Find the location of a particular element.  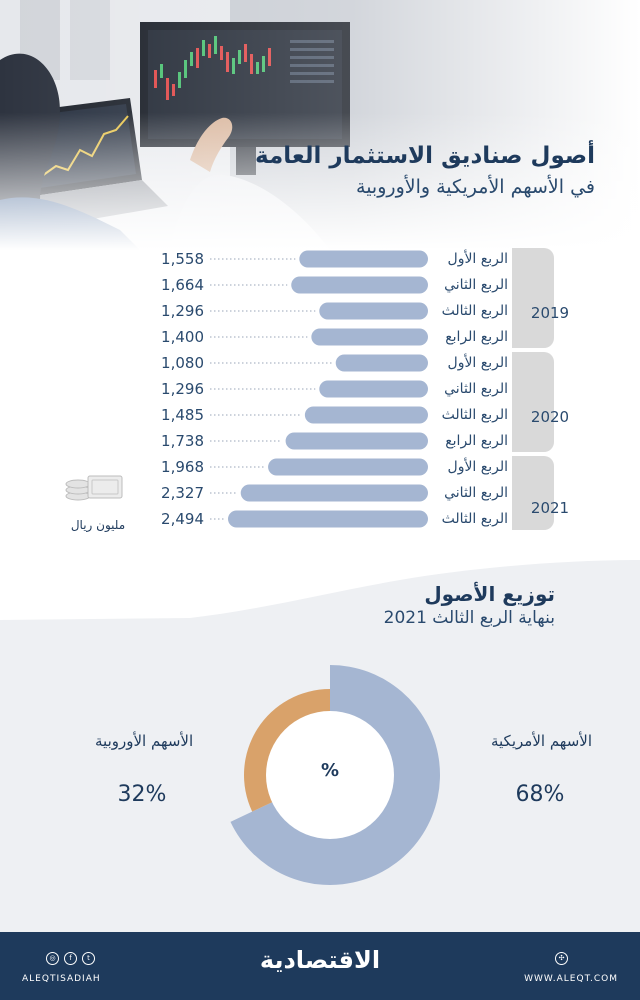

slice-value-eu: 32% is located at coordinates (142, 794).